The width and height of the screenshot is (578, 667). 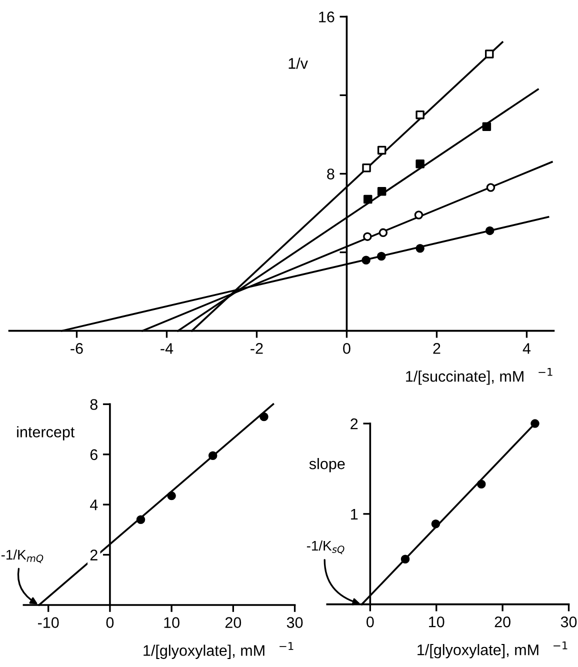 I want to click on x-tick-label: -4, so click(x=167, y=348).